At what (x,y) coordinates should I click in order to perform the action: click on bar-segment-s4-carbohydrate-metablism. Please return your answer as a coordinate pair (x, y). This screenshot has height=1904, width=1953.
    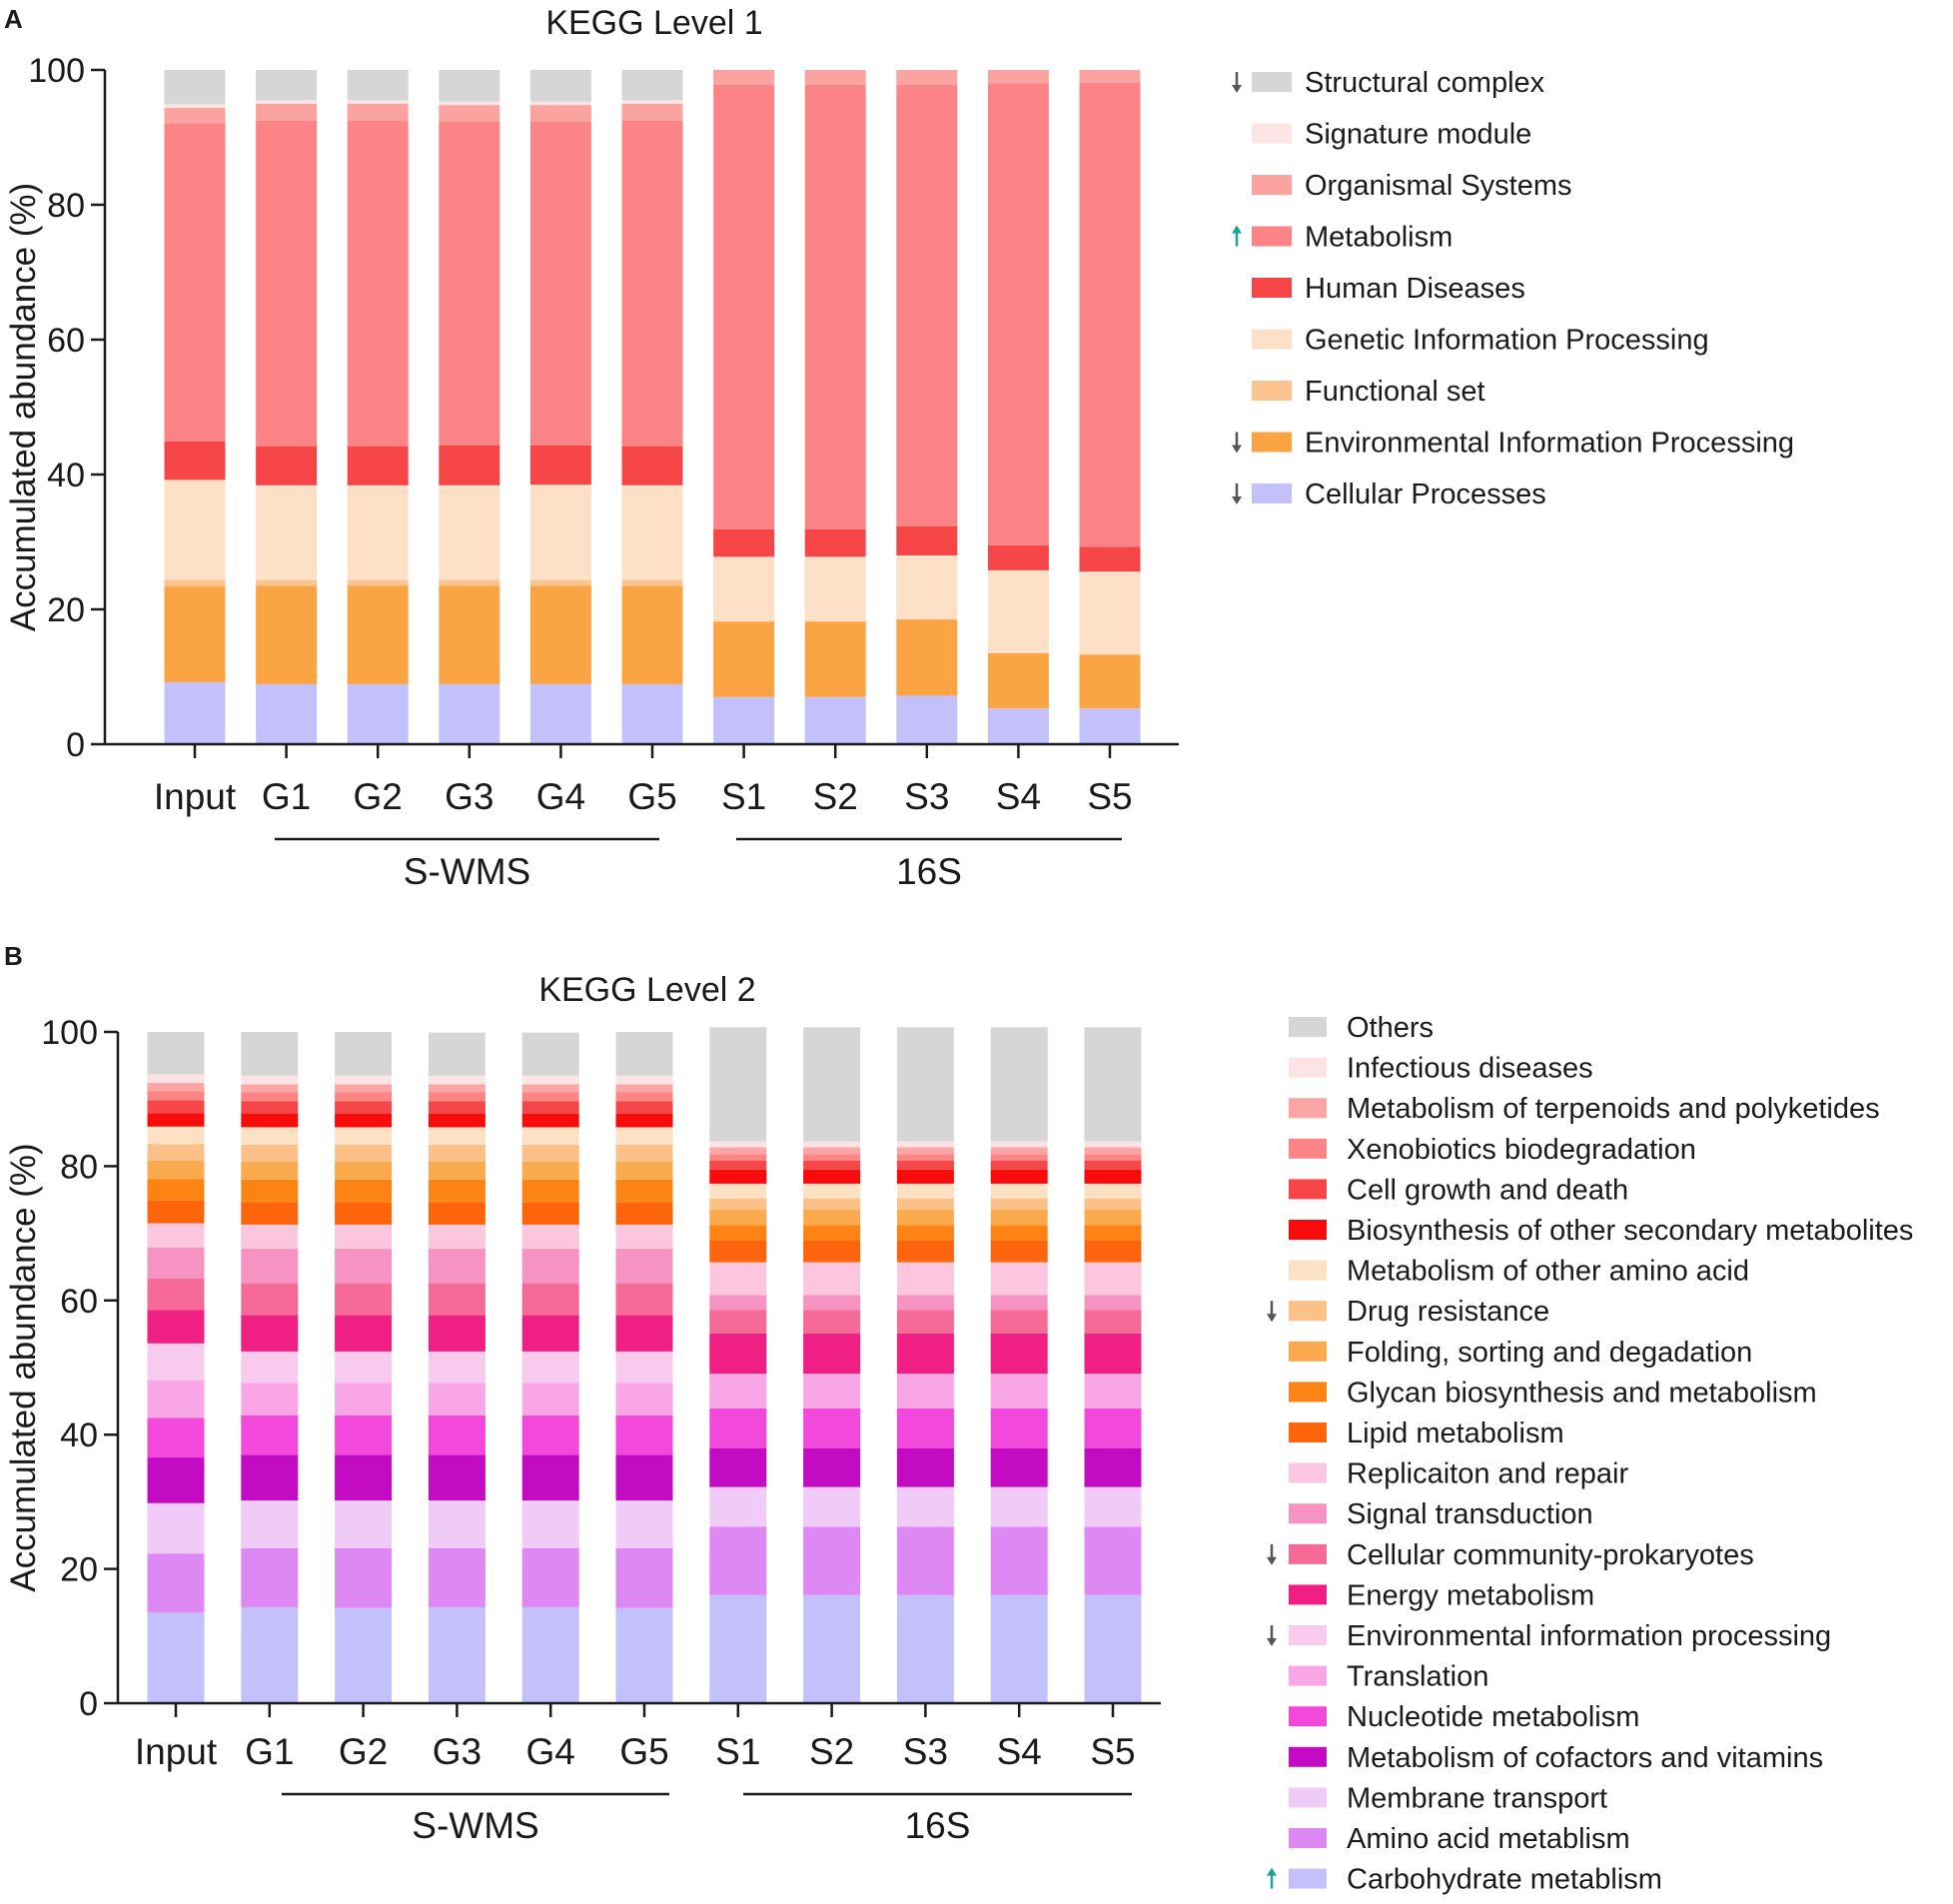
    Looking at the image, I should click on (1019, 1648).